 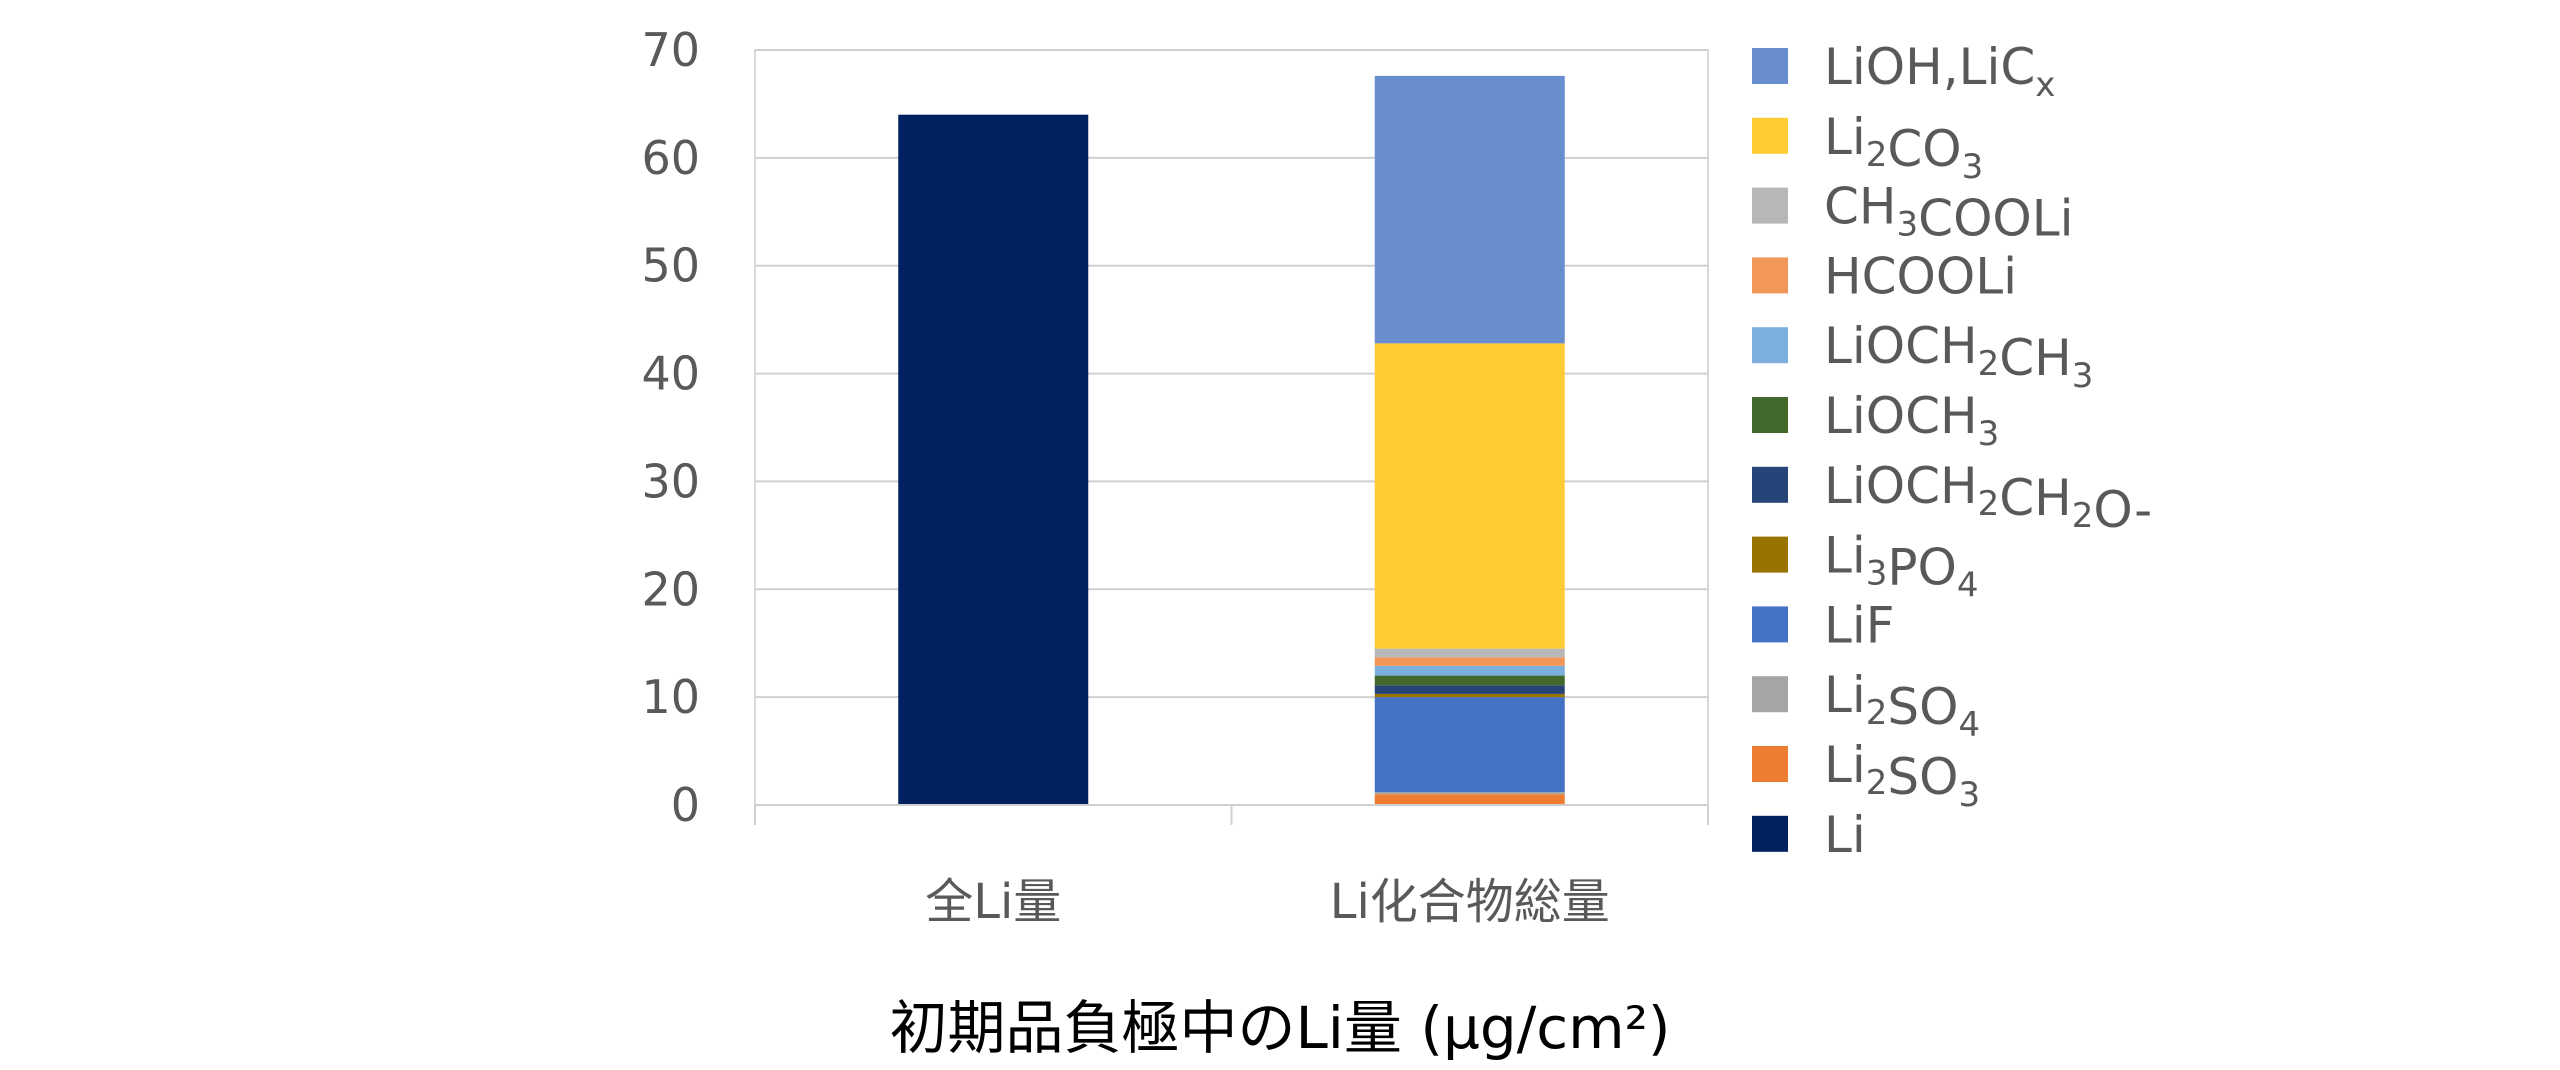 I want to click on y-tick-label: 30, so click(x=670, y=481).